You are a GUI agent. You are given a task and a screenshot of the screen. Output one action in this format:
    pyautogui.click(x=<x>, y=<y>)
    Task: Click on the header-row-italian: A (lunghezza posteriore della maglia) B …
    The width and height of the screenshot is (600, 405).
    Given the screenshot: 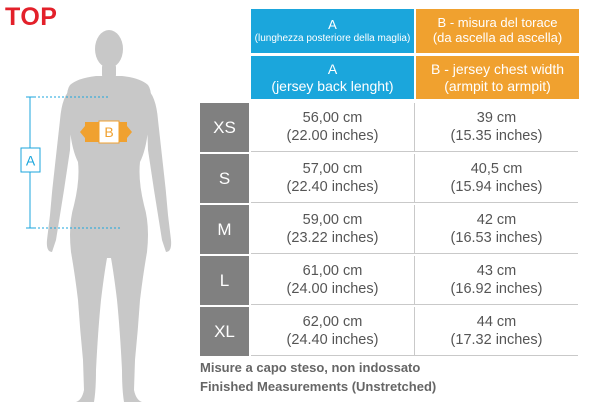 What is the action you would take?
    pyautogui.click(x=389, y=31)
    